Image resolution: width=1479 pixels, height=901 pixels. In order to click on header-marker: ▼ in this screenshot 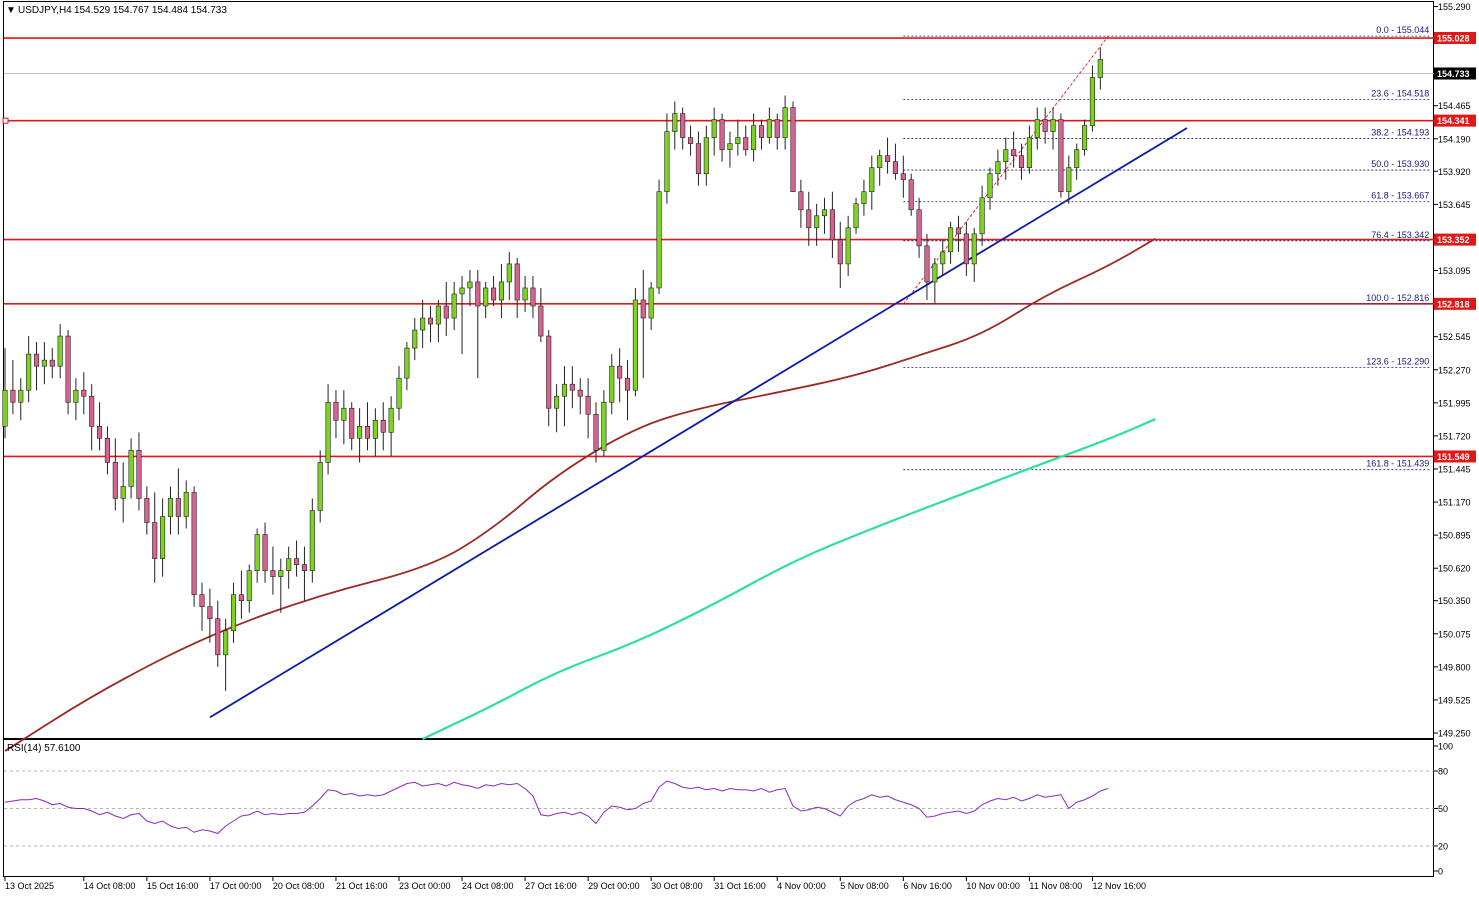, I will do `click(11, 10)`.